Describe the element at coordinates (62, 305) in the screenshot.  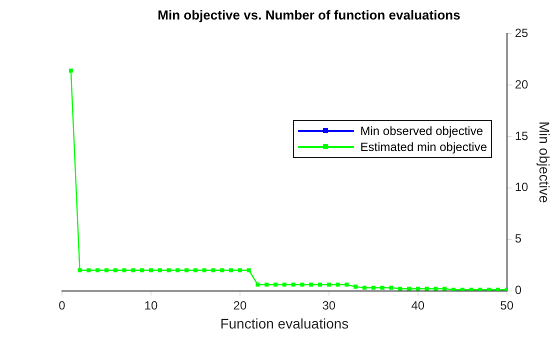
I see `x-tick-label: 0` at that location.